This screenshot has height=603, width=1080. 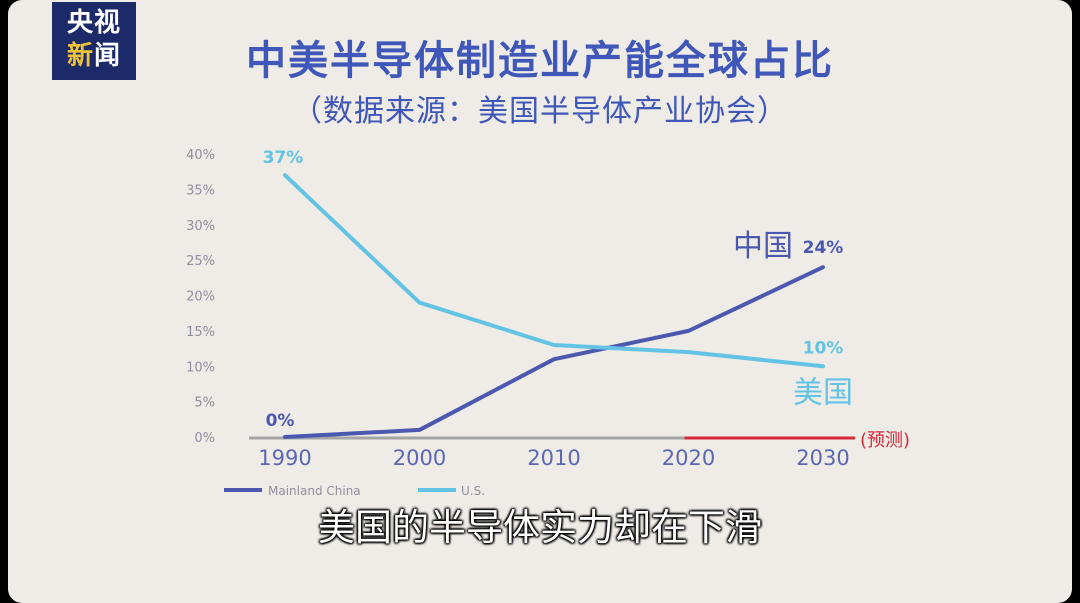 What do you see at coordinates (204, 438) in the screenshot?
I see `y-tick-label: 0%` at bounding box center [204, 438].